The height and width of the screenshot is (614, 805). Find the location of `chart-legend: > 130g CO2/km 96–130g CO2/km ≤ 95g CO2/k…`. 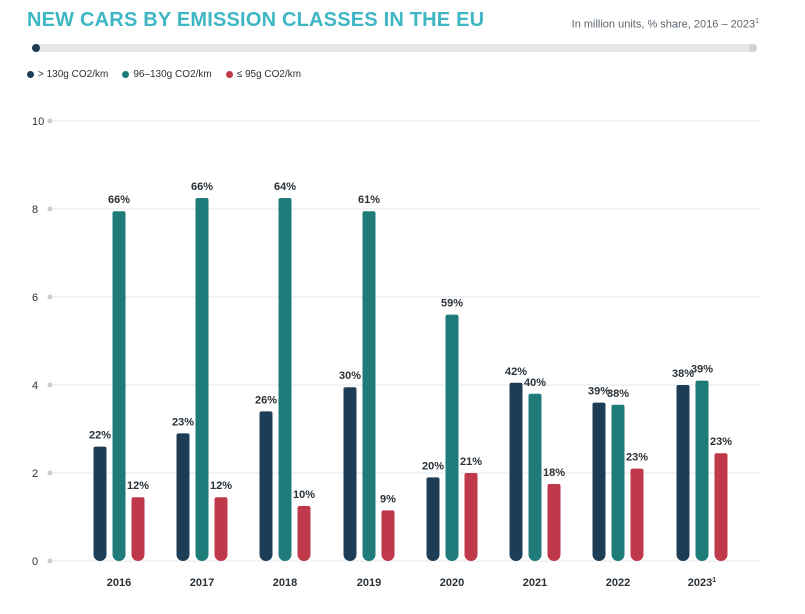

chart-legend: > 130g CO2/km 96–130g CO2/km ≤ 95g CO2/k… is located at coordinates (164, 74).